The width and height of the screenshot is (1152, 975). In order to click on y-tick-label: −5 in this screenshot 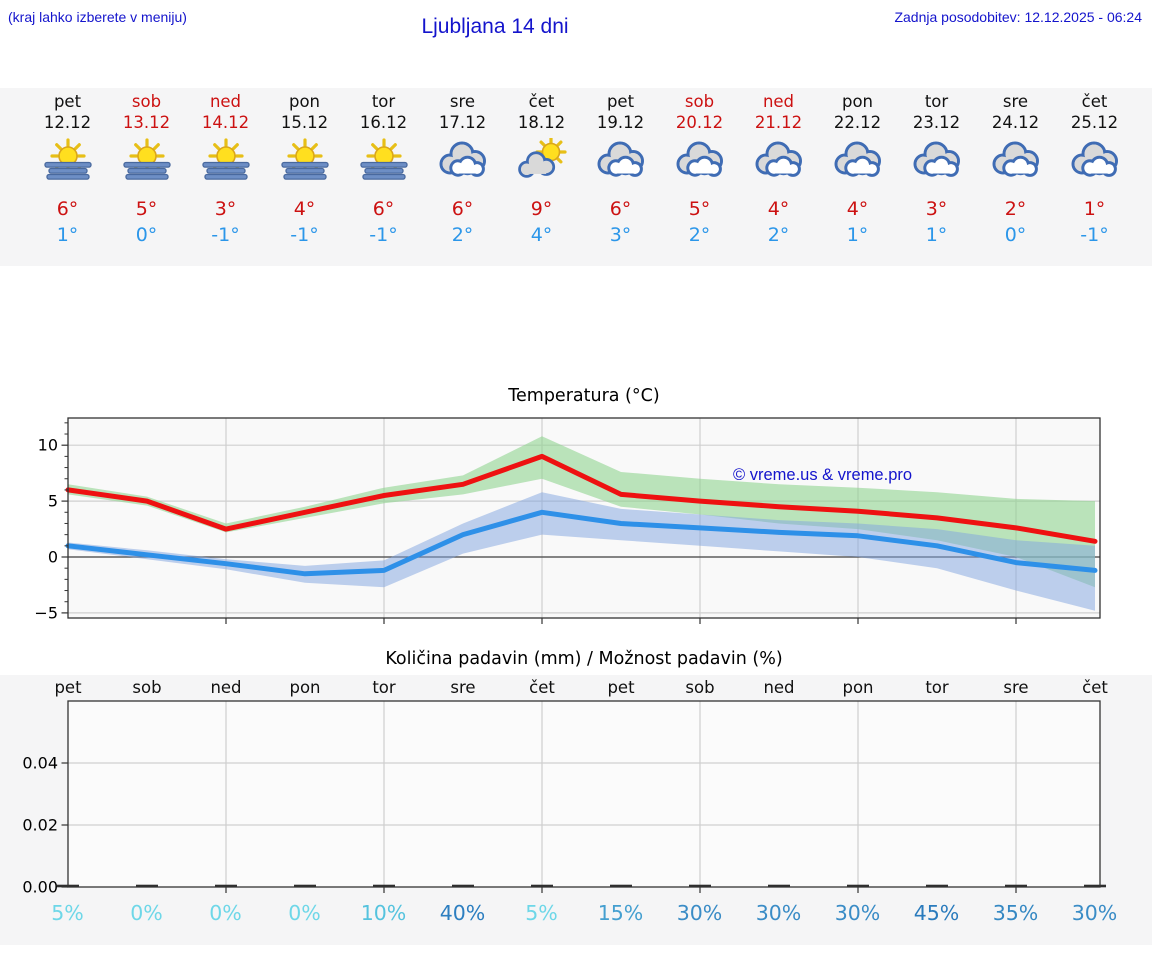, I will do `click(46, 612)`.